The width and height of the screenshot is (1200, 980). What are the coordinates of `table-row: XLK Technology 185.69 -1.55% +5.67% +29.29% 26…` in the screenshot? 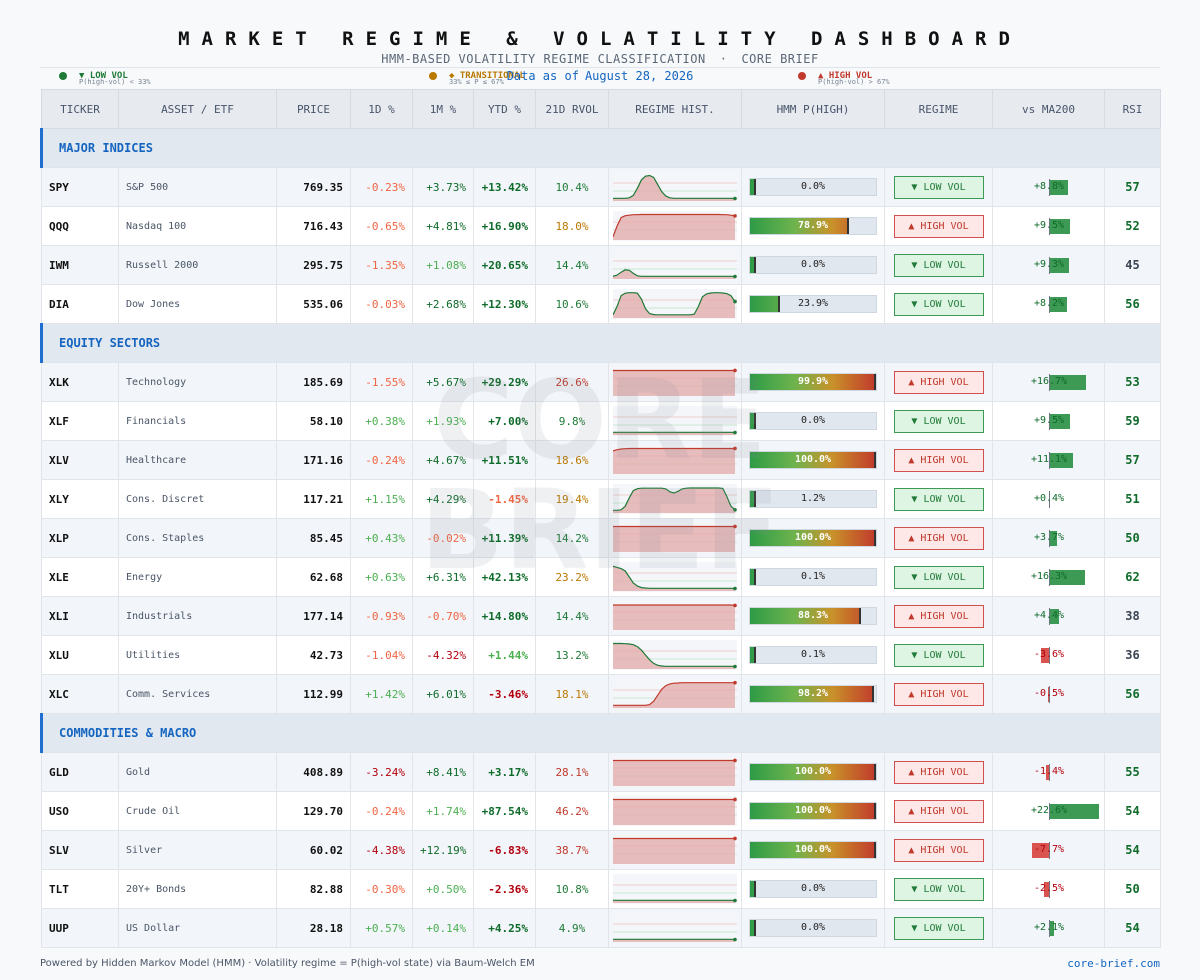 It's located at (601, 382).